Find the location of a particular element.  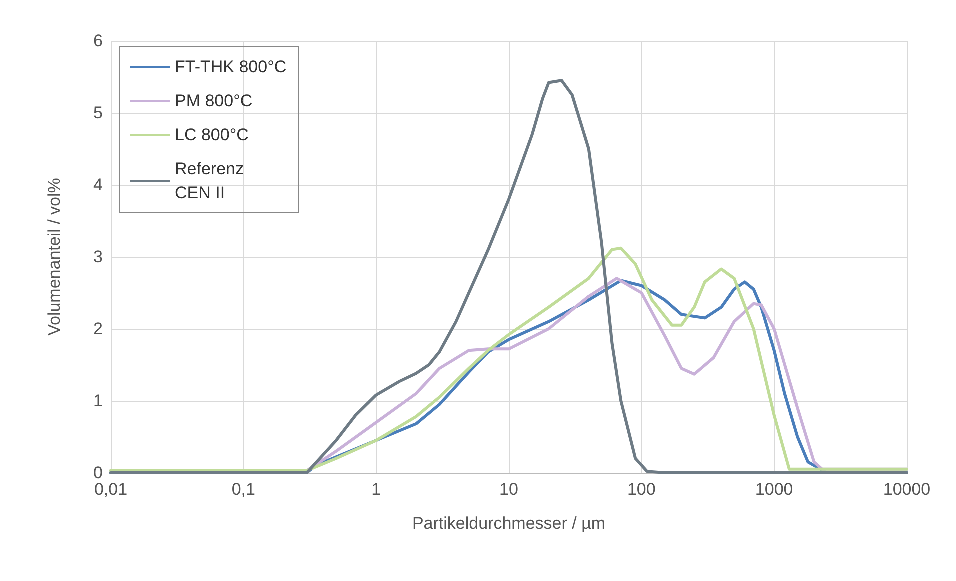

x-tick-label: 0,01 is located at coordinates (111, 489).